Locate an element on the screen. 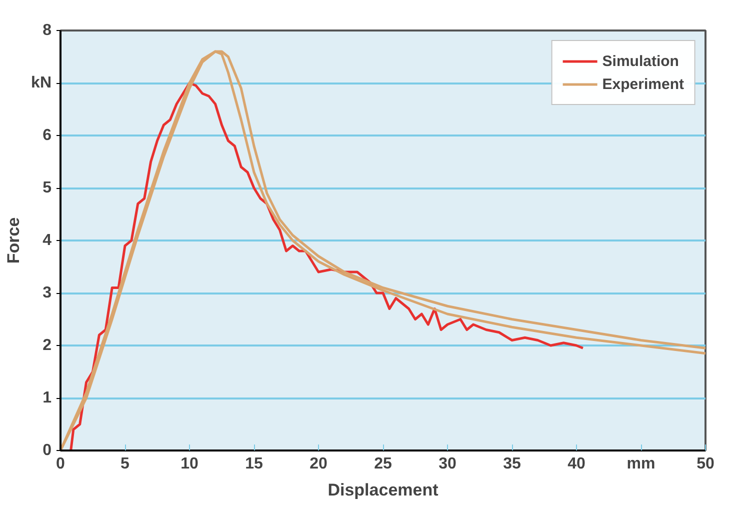 This screenshot has height=511, width=751. y-tick-label: 3 is located at coordinates (47, 293).